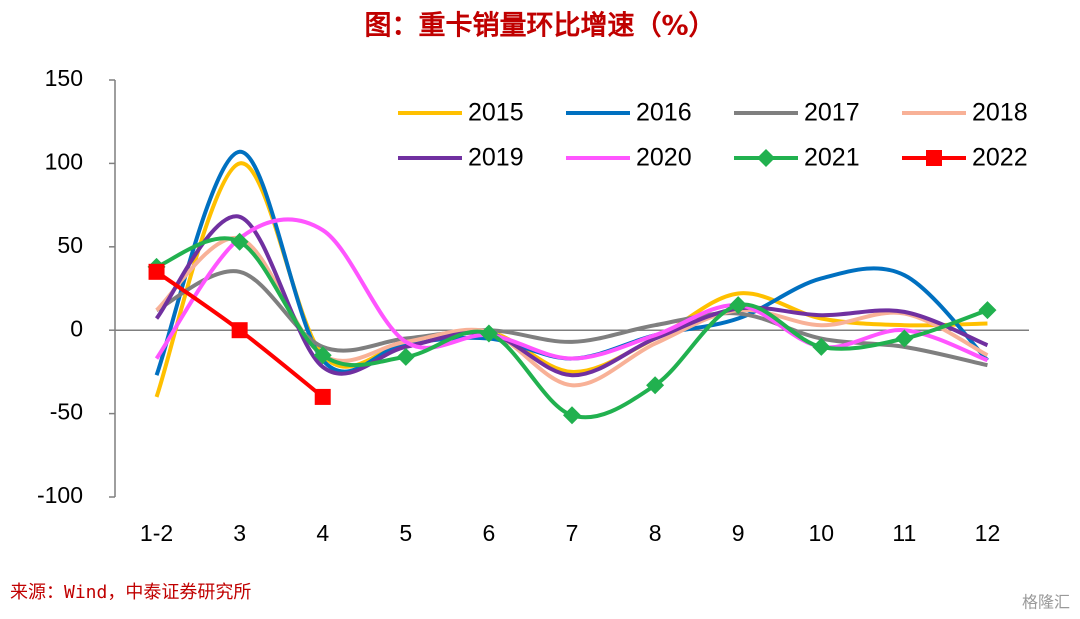 This screenshot has height=619, width=1080. I want to click on x-tick-label: 1-2, so click(156, 533).